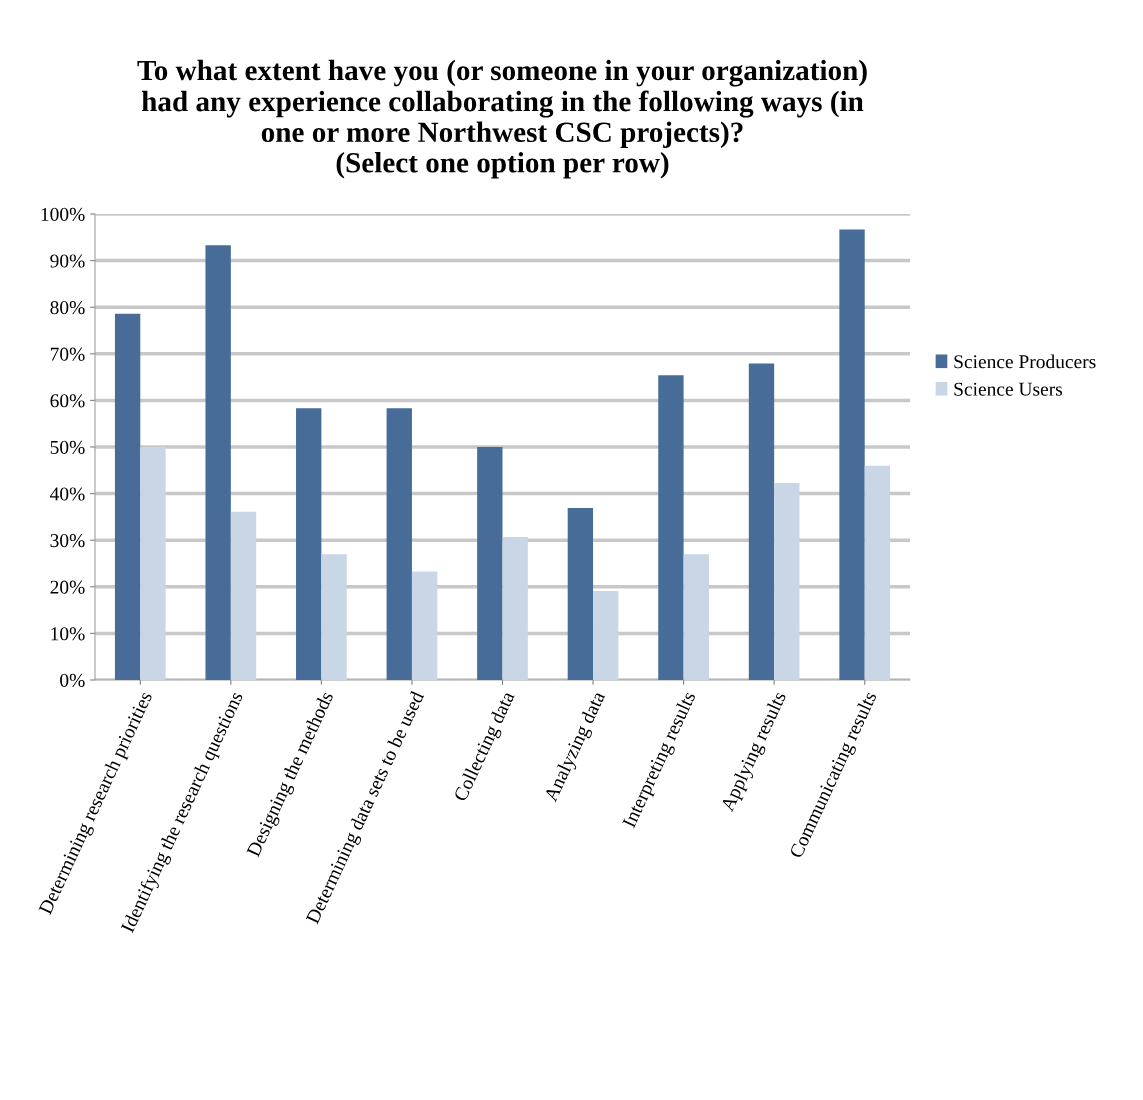 This screenshot has height=1100, width=1143. Describe the element at coordinates (67, 541) in the screenshot. I see `y-tick-label: 30%` at that location.